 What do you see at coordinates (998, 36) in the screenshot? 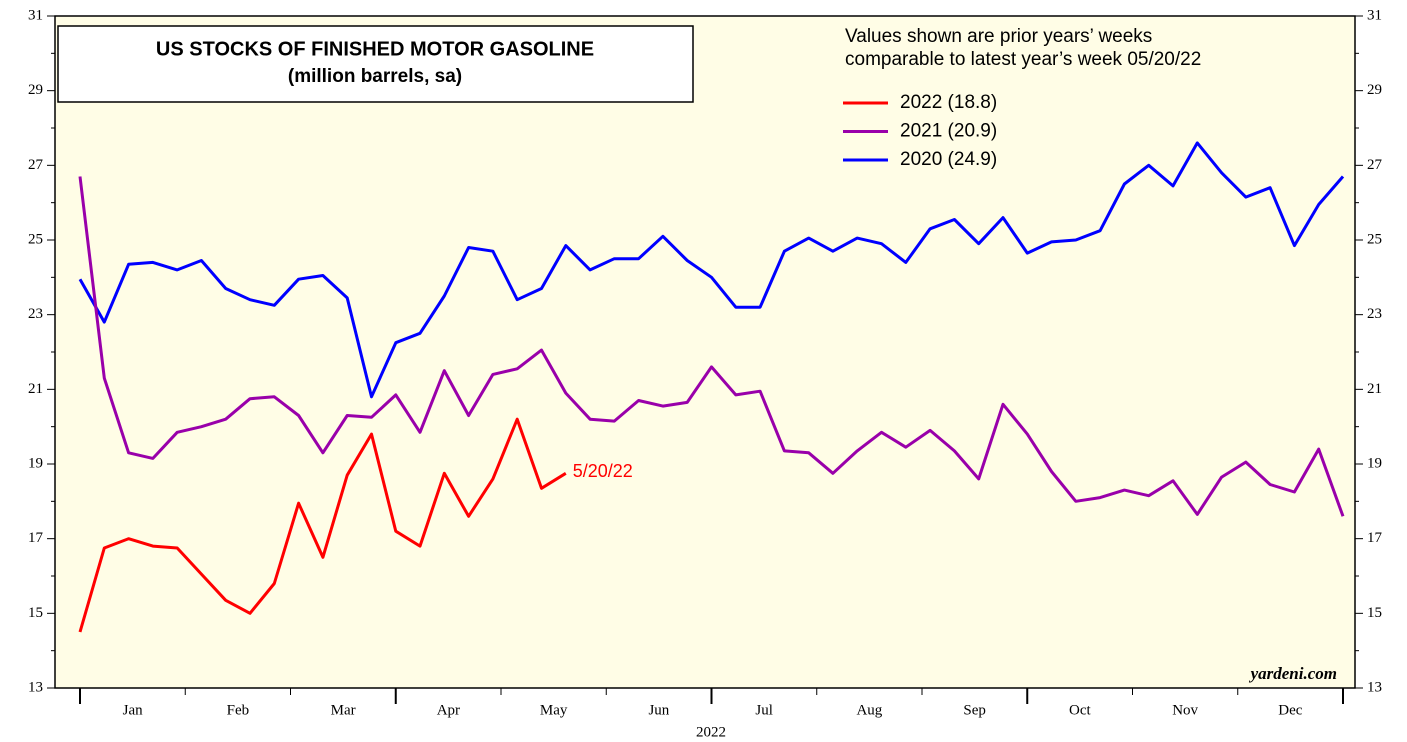
I see `annotation: Values shown are prior years’ weeks` at bounding box center [998, 36].